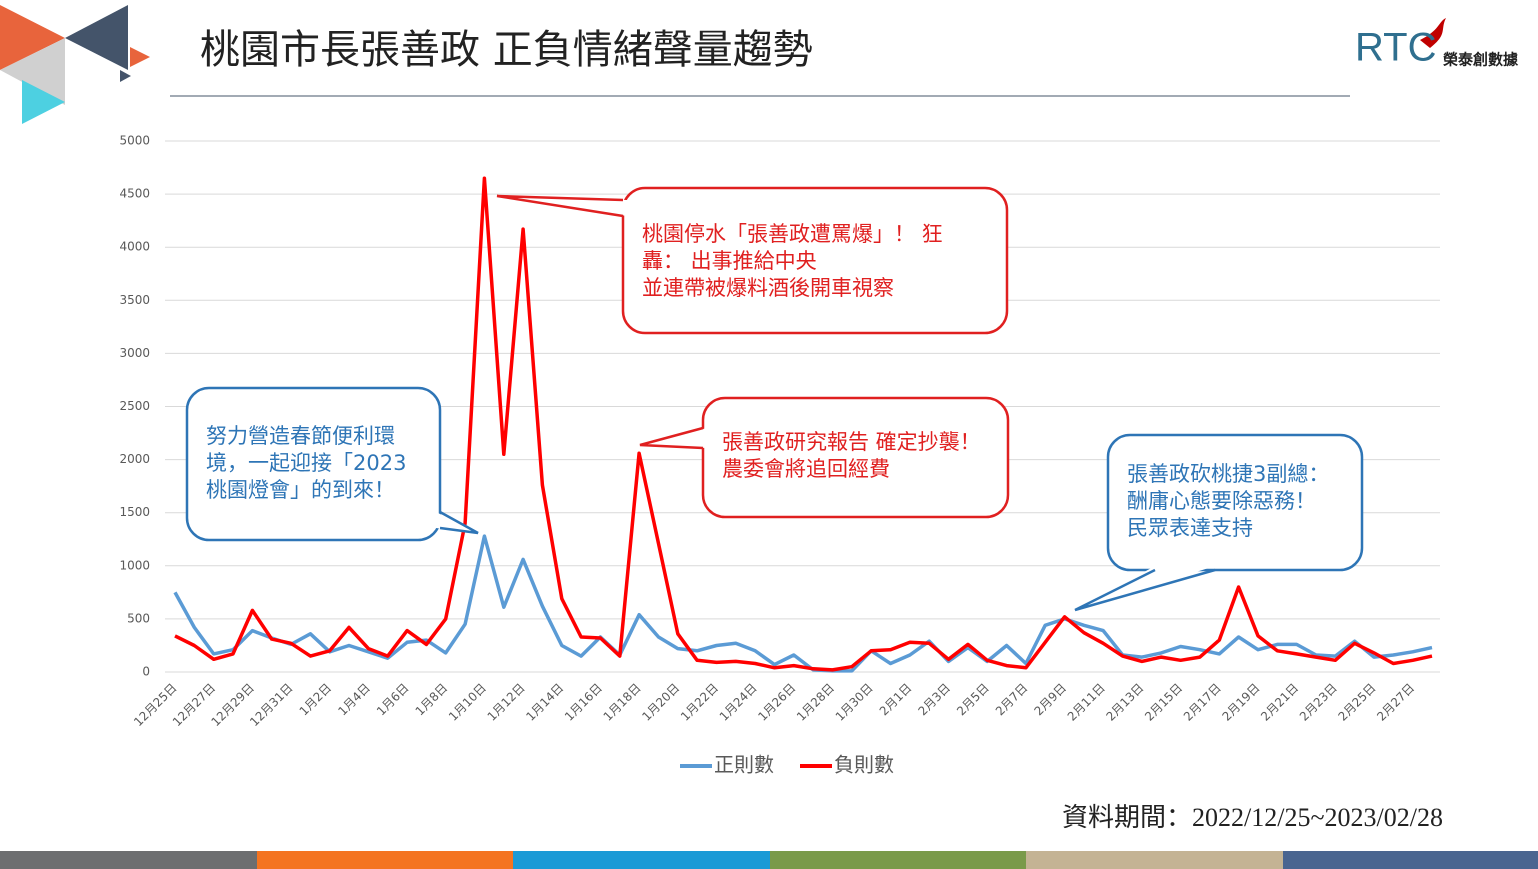  What do you see at coordinates (803, 603) in the screenshot?
I see `series-line` at bounding box center [803, 603].